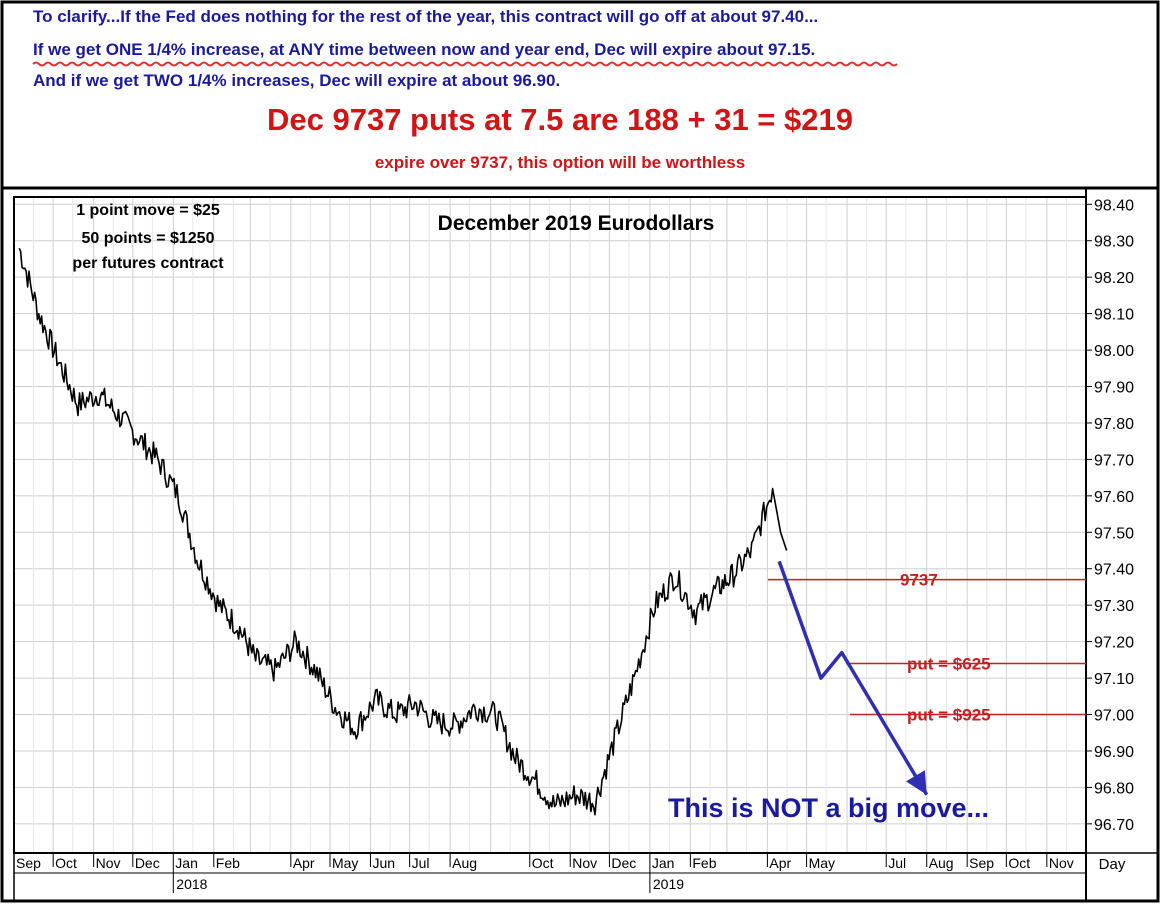 This screenshot has width=1164, height=905. What do you see at coordinates (186, 863) in the screenshot?
I see `x-tick-label-4: Jan` at bounding box center [186, 863].